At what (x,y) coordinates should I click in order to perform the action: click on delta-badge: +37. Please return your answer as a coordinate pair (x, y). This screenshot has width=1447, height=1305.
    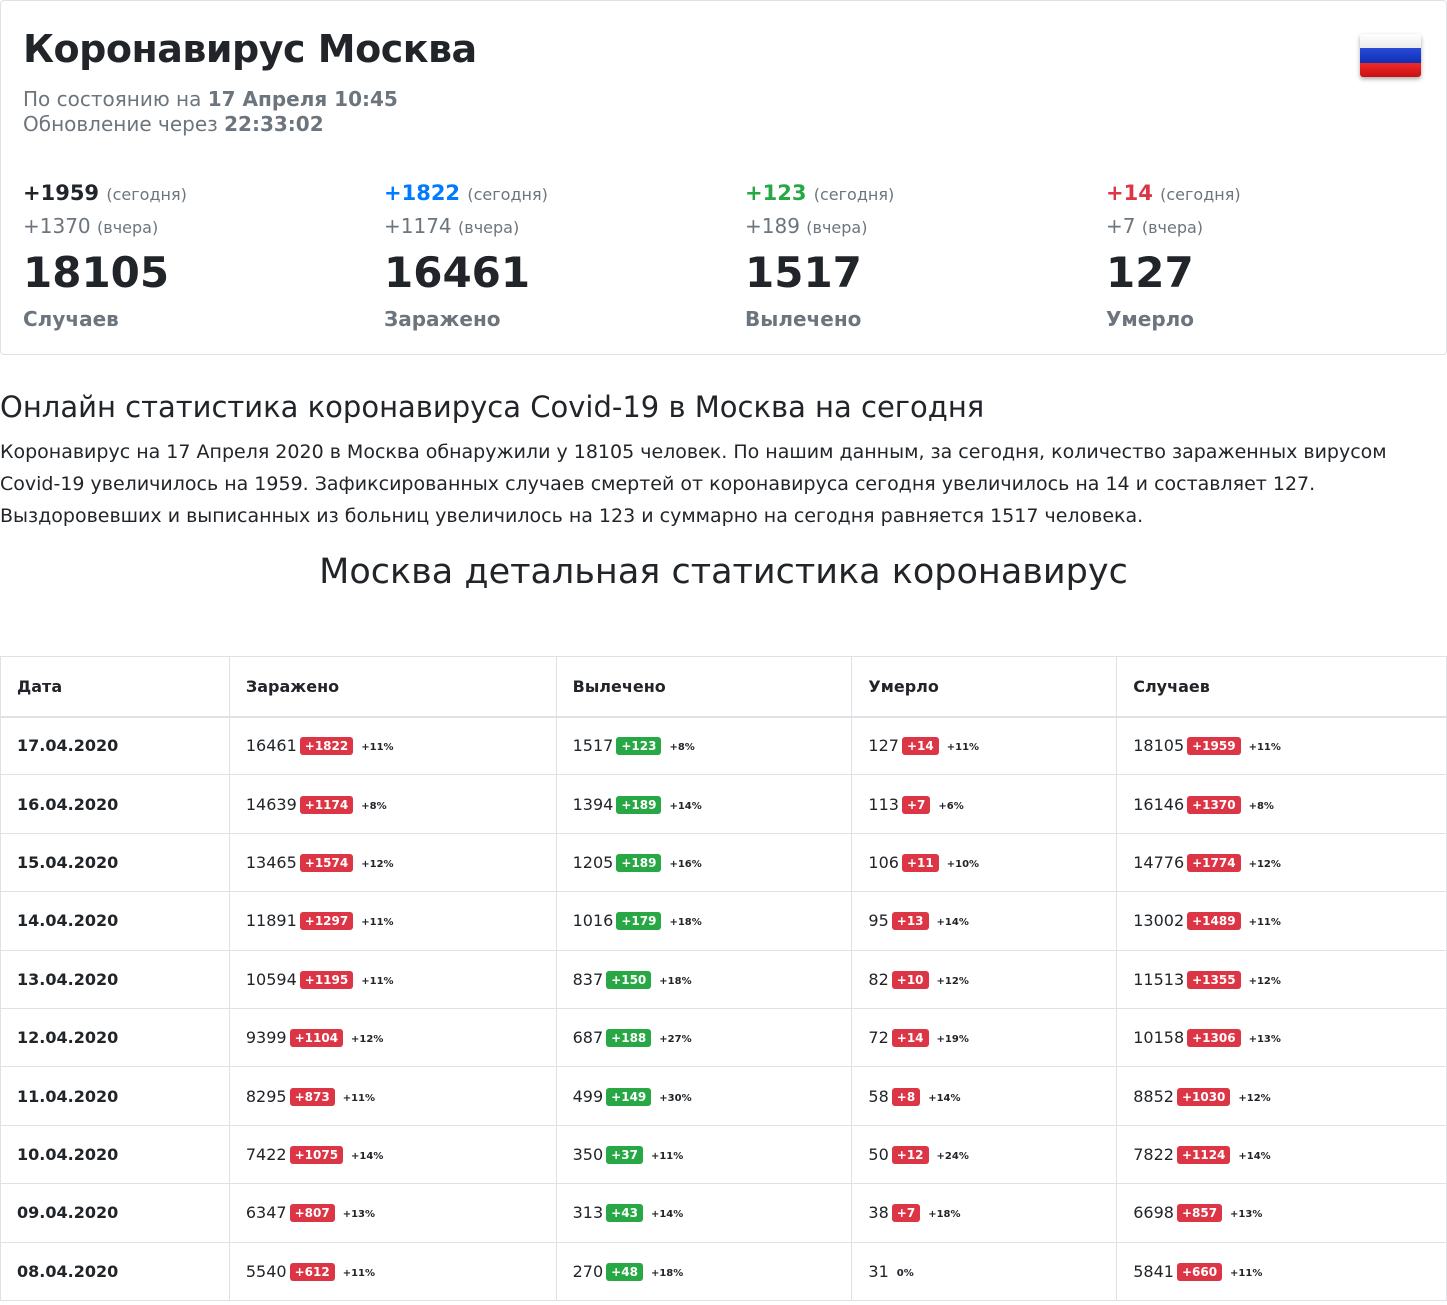
    Looking at the image, I should click on (624, 1154).